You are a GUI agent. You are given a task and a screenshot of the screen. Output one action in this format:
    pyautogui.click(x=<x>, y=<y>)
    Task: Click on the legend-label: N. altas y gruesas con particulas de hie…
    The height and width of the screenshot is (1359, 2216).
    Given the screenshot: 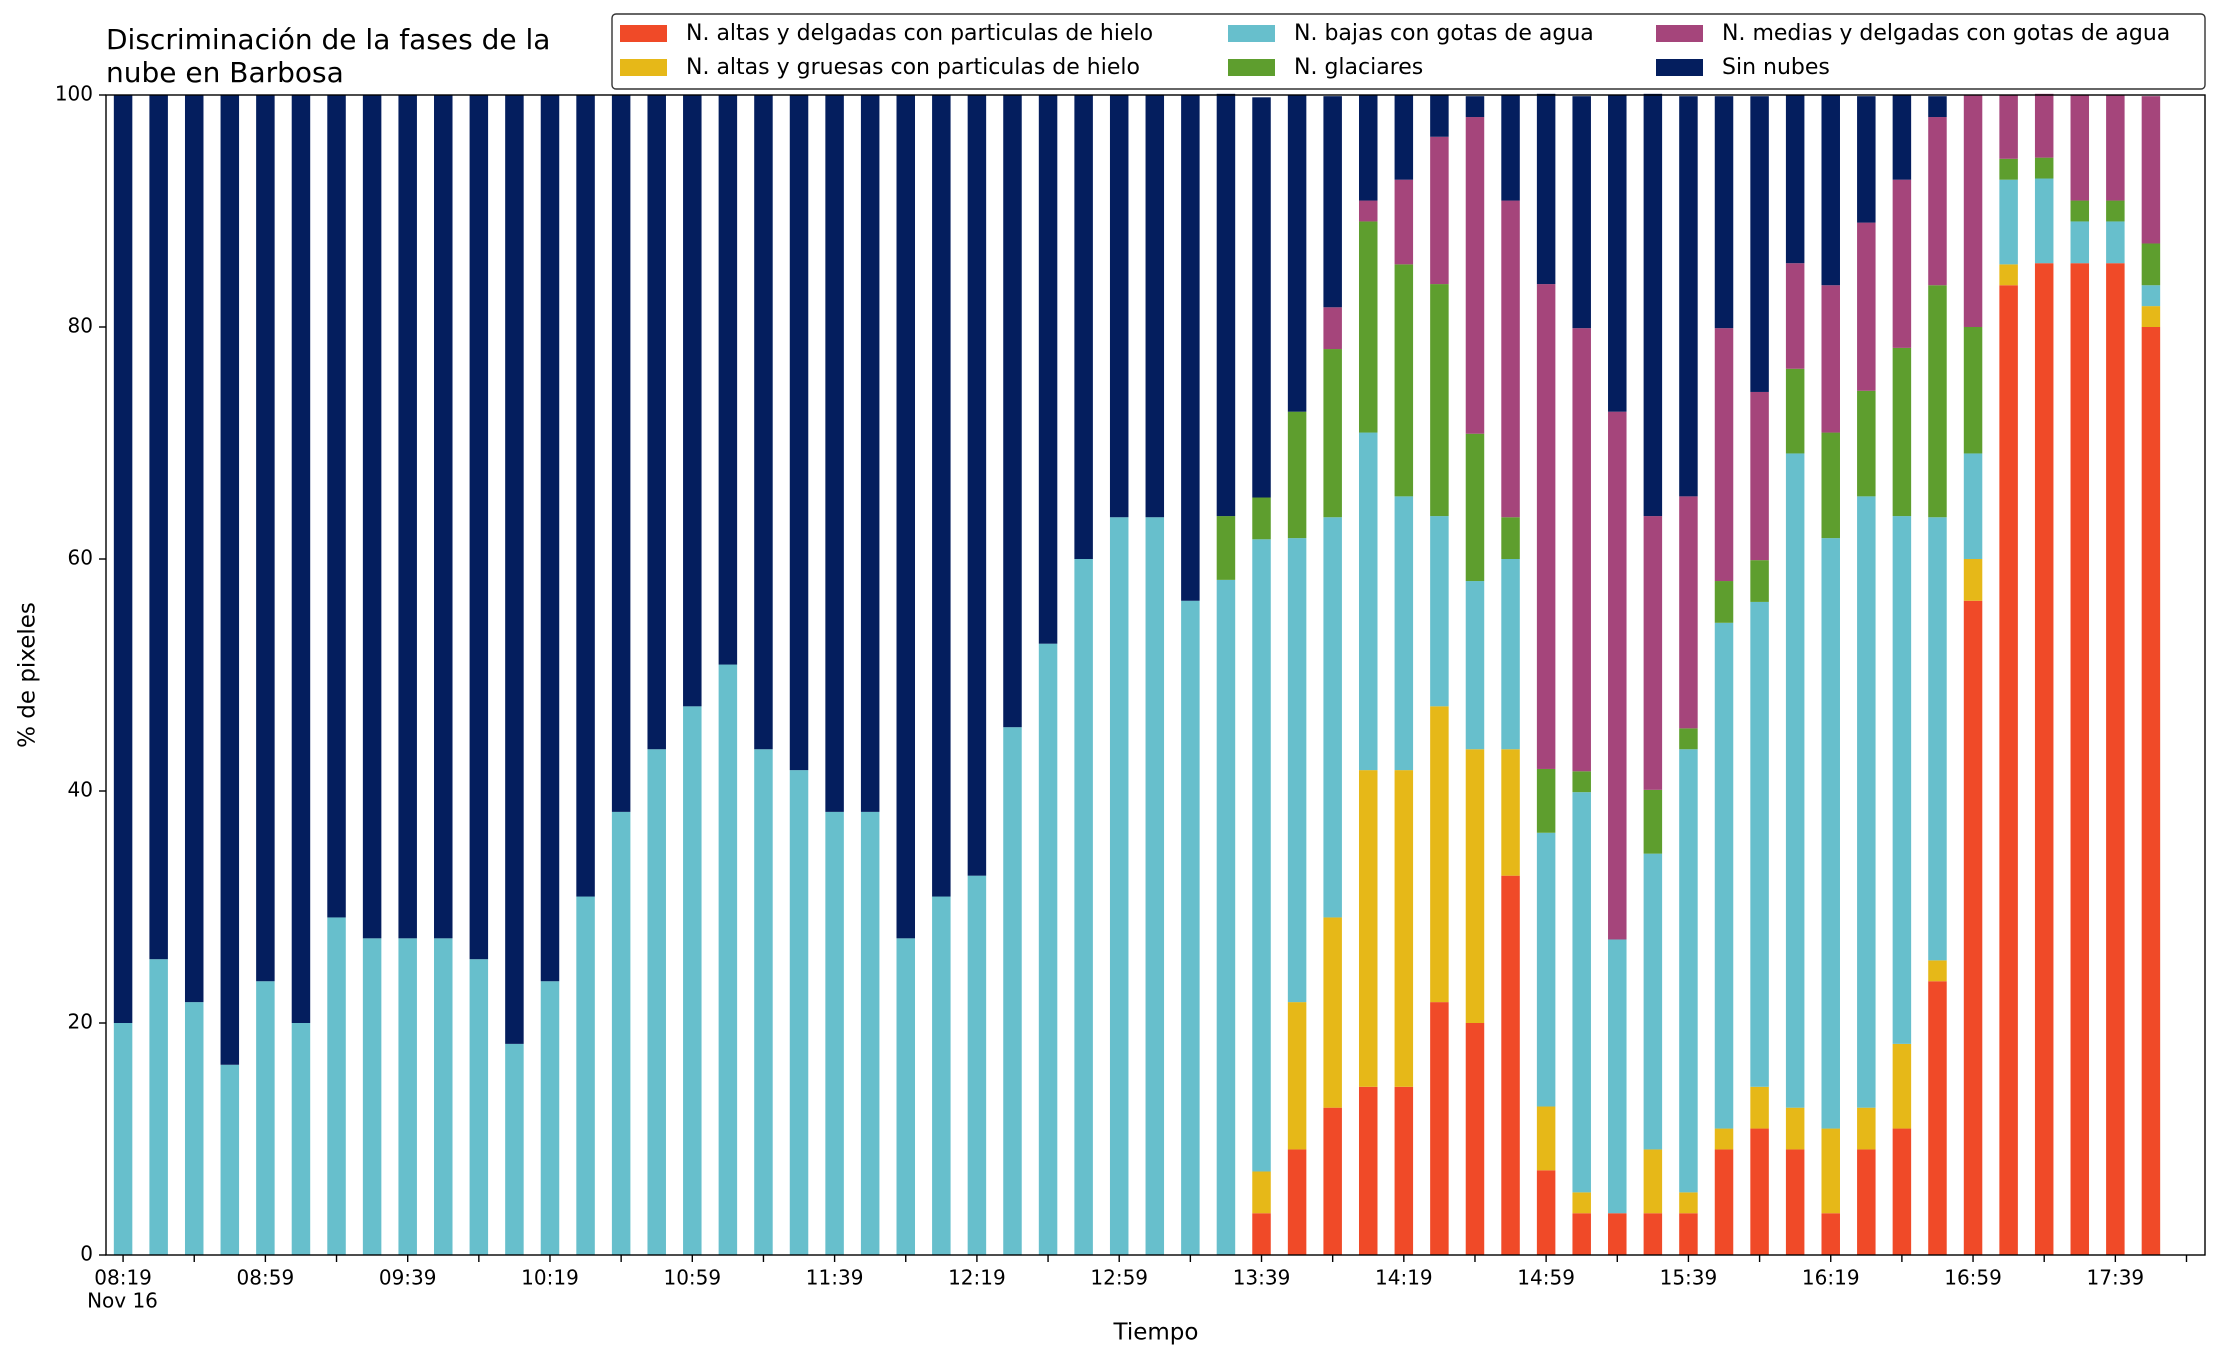 What is the action you would take?
    pyautogui.click(x=913, y=67)
    